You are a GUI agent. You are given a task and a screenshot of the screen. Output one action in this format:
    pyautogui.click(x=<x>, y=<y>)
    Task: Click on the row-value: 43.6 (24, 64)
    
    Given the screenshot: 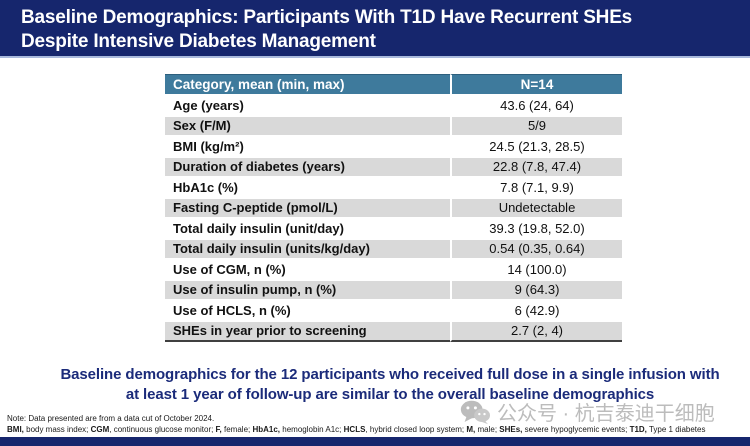 What is the action you would take?
    pyautogui.click(x=536, y=106)
    